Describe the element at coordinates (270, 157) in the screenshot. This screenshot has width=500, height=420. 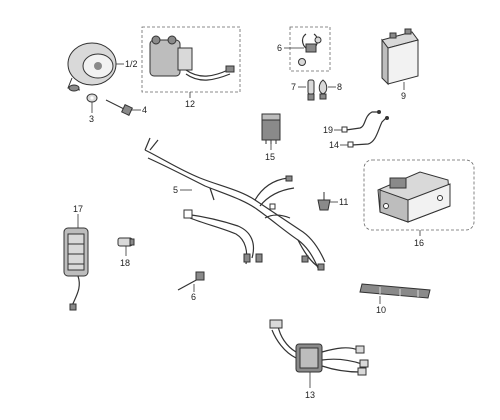
I see `label-flasher-relay: 15` at that location.